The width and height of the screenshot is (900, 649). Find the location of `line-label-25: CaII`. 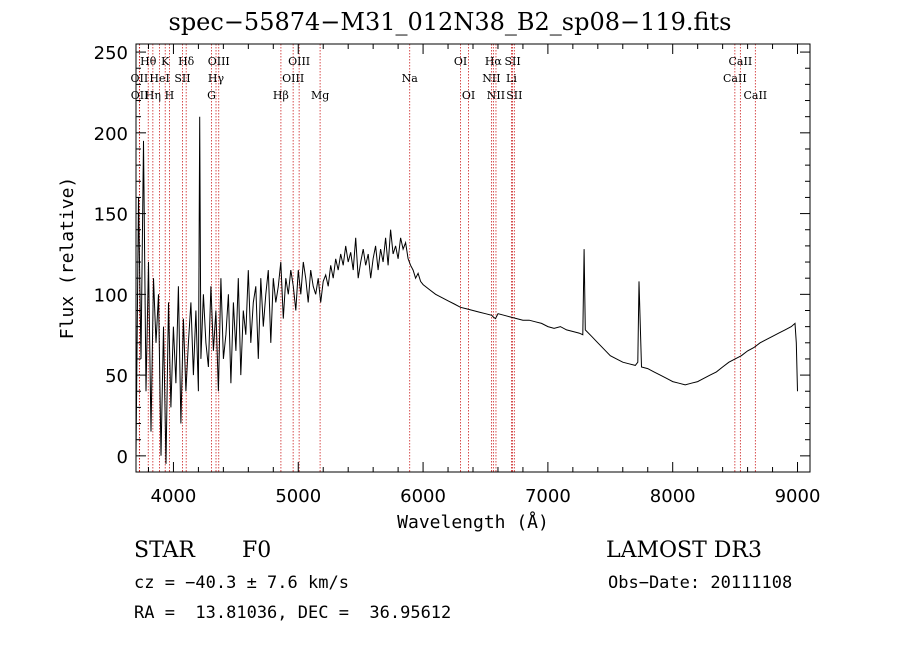

line-label-25: CaII is located at coordinates (741, 61).